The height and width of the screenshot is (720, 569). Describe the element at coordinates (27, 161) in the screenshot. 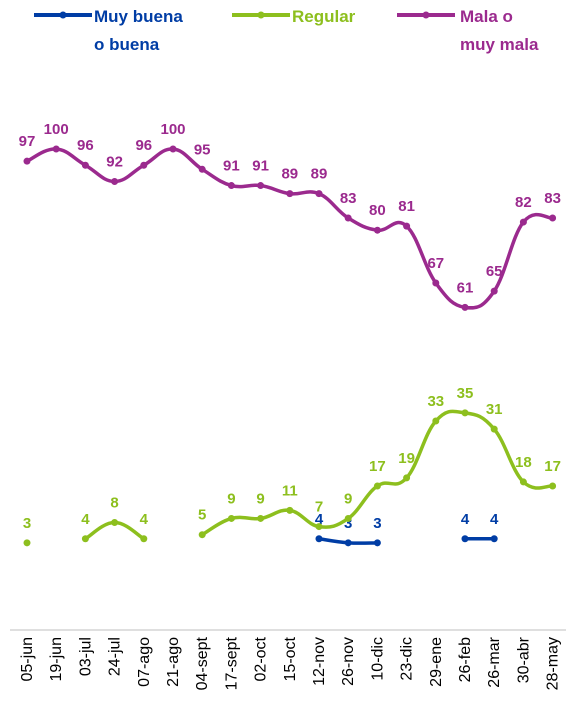

I see `data-point-mala-o-muy-mala-05-jun` at that location.